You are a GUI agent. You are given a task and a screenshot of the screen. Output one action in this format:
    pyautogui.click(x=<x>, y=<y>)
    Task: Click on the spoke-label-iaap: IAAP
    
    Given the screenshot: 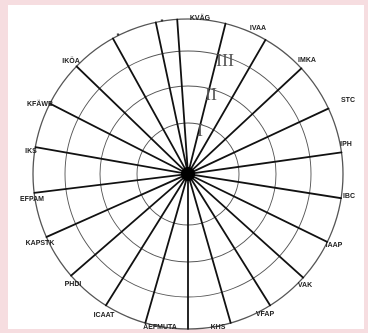 What is the action you would take?
    pyautogui.click(x=334, y=245)
    